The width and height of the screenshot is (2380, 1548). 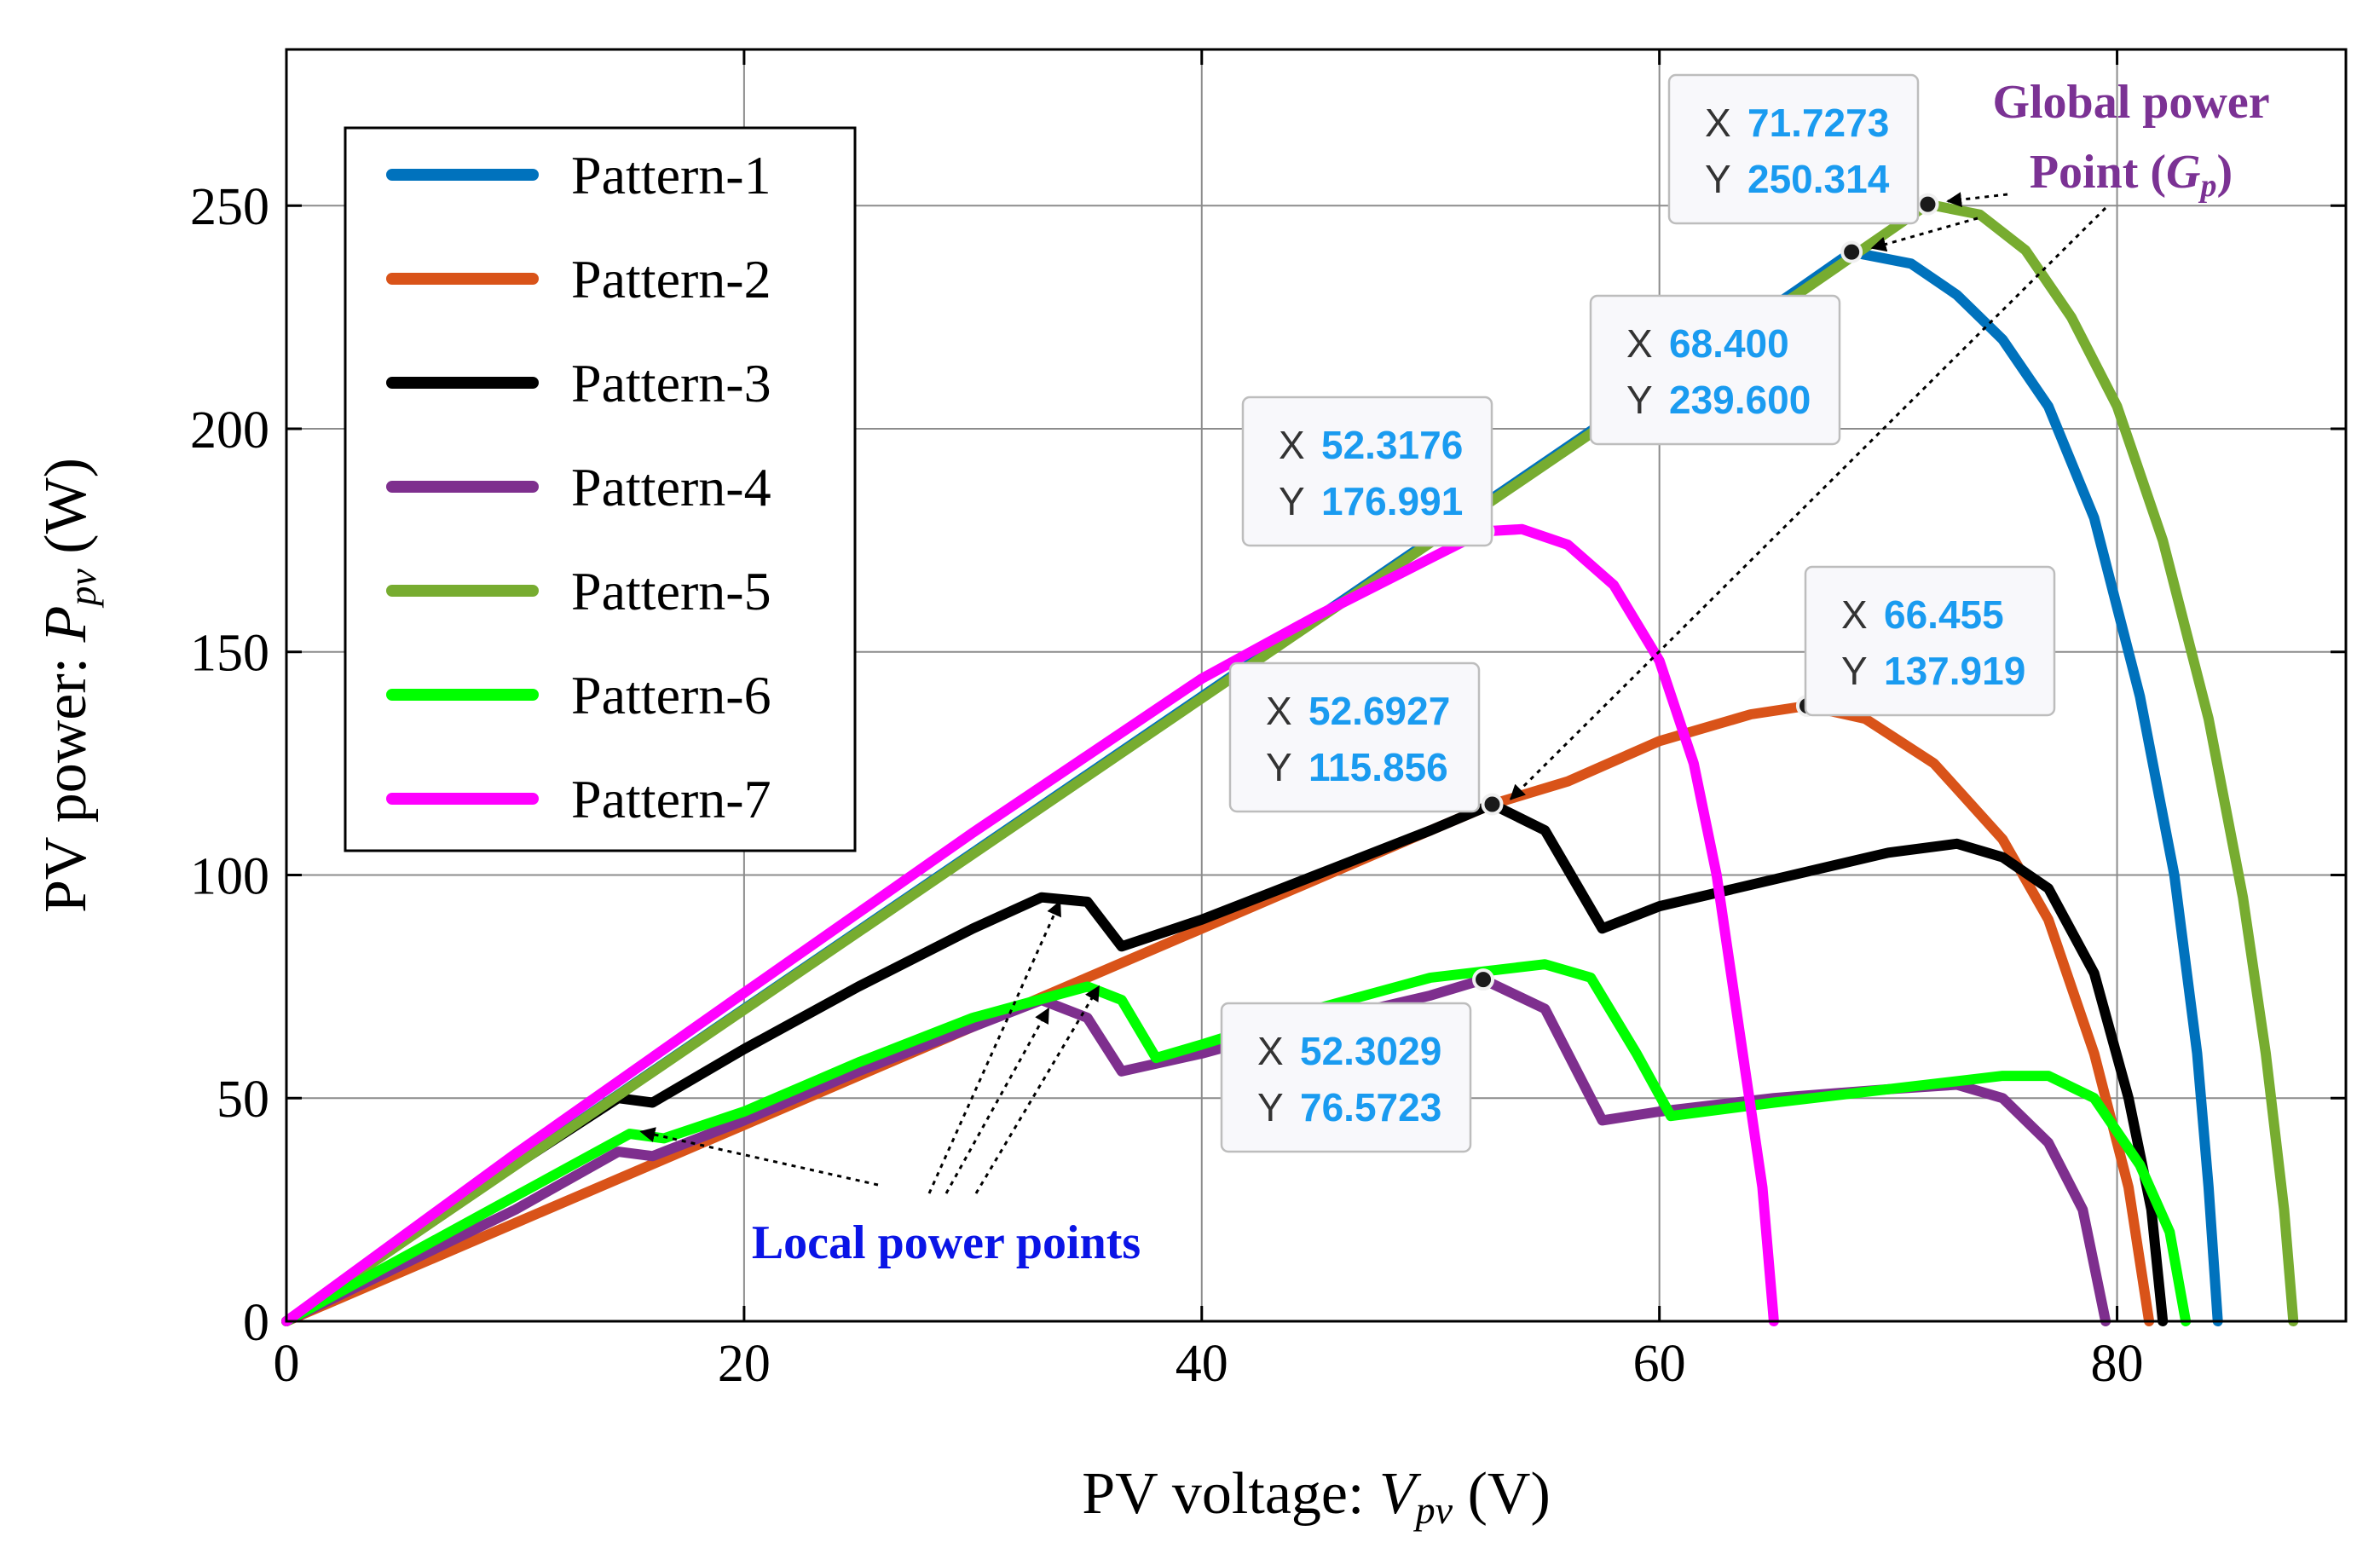 I want to click on datatip-y-value: 76.5723, so click(x=1370, y=1107).